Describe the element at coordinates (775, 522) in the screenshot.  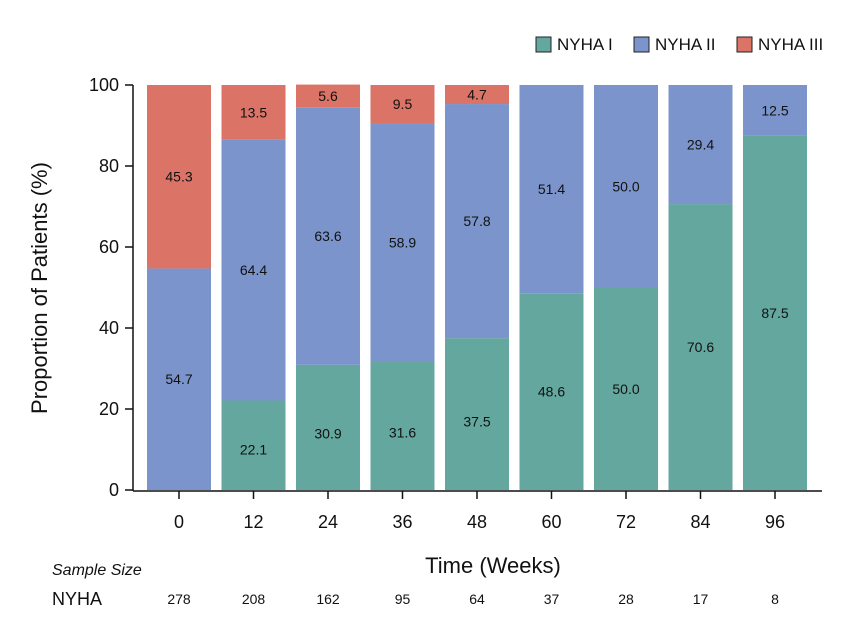
I see `x-tick-label-96: 96` at that location.